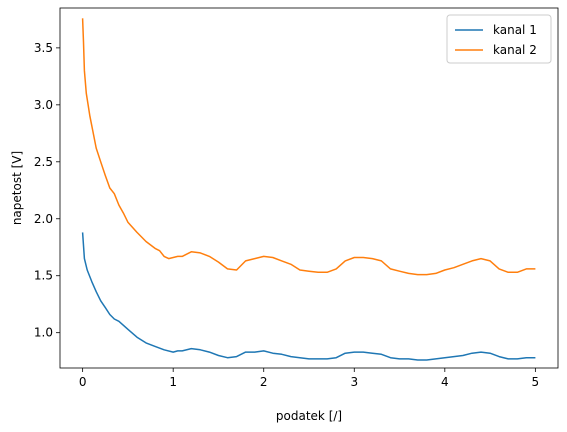  I want to click on x-tick-label: 5, so click(536, 382).